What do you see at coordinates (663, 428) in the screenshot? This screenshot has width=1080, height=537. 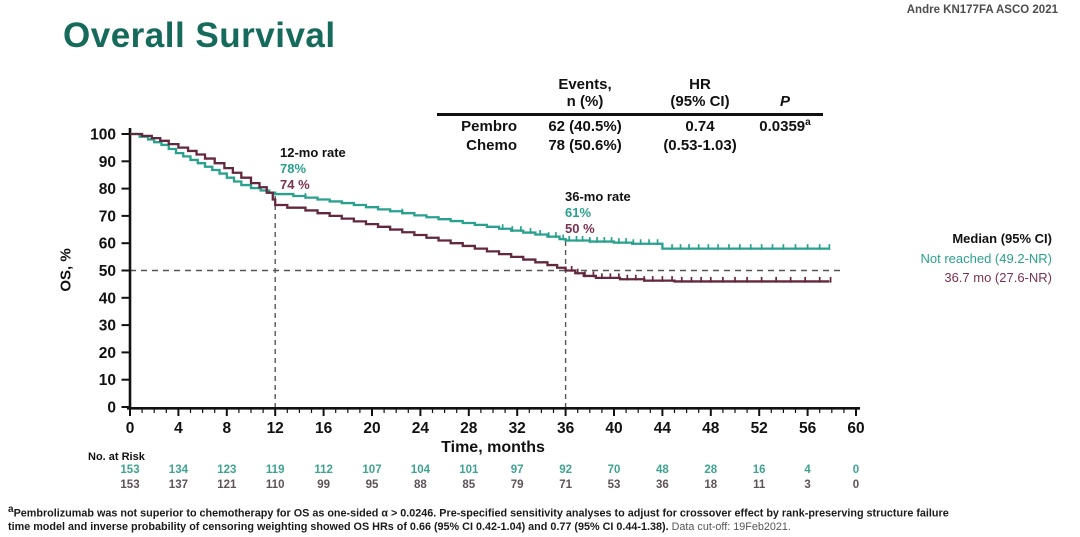 I see `svg-text: 44` at bounding box center [663, 428].